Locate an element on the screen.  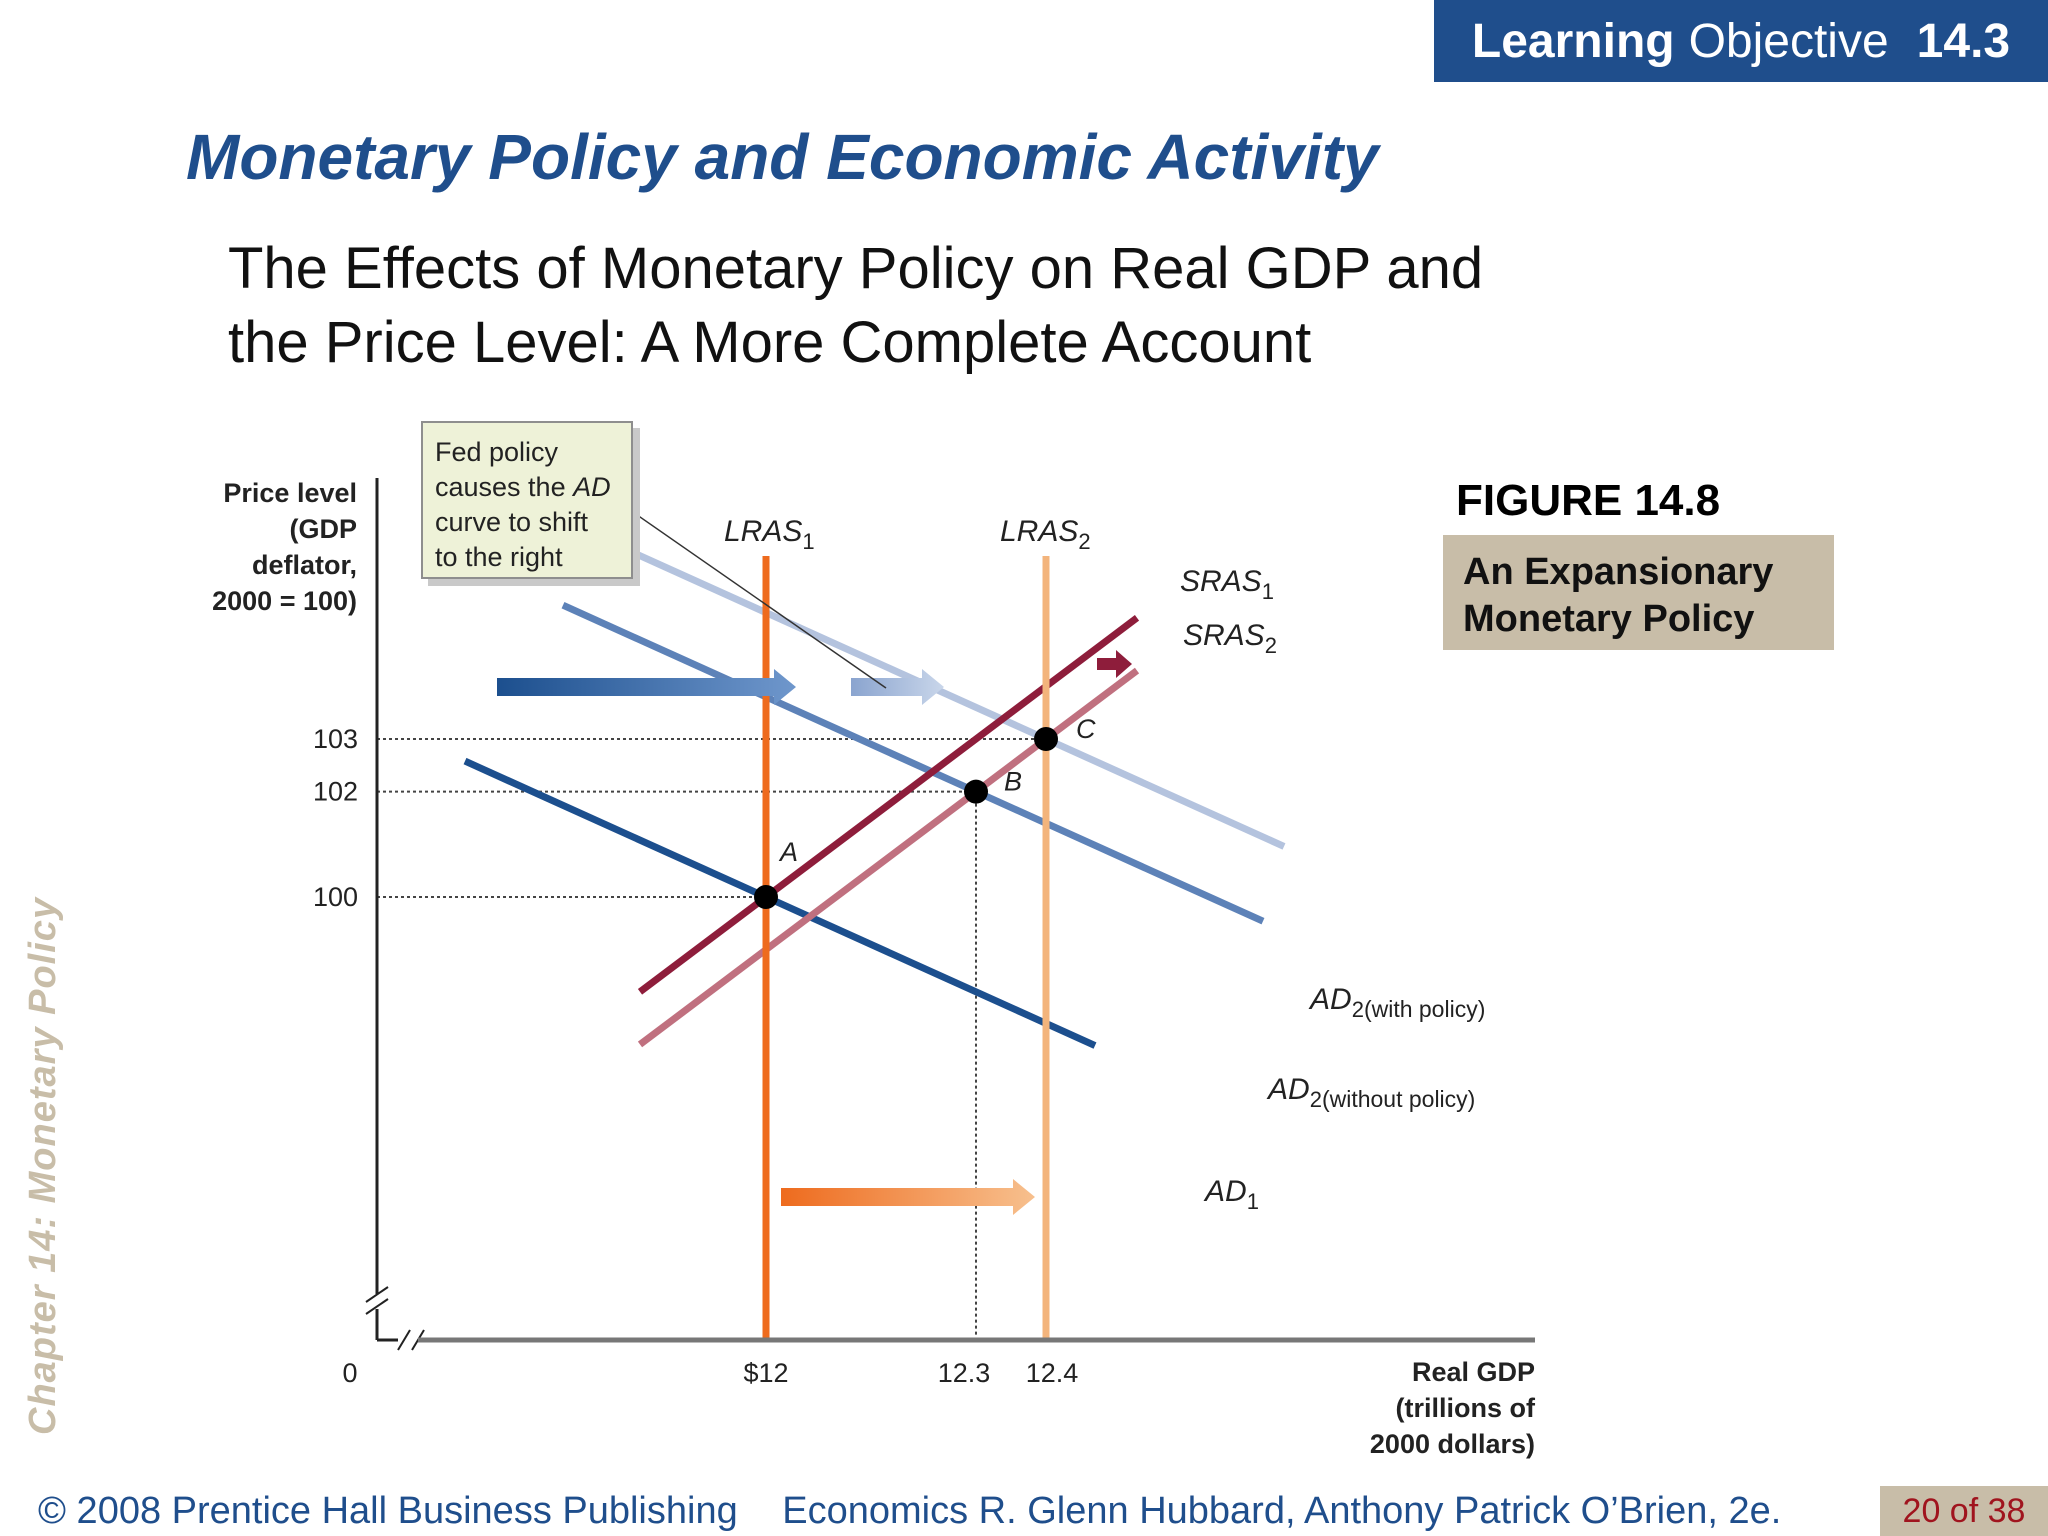
ad-label-2-suffix: (without policy) is located at coordinates (1398, 1099).